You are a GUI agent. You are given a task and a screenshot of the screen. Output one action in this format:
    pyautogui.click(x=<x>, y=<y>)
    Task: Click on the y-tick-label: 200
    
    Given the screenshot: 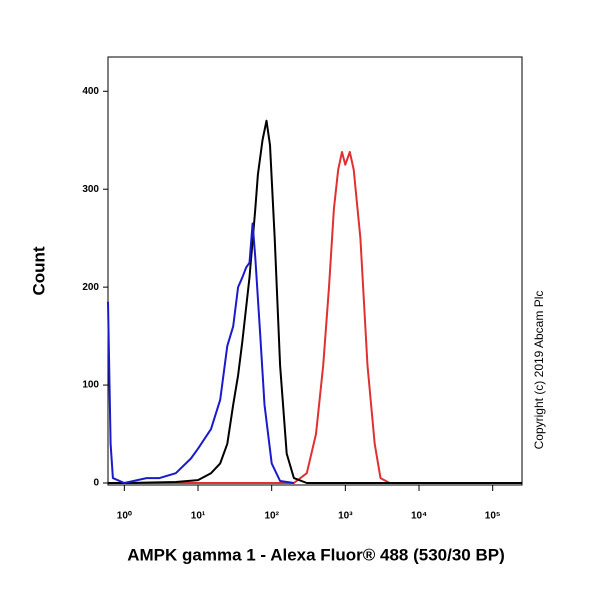 What is the action you would take?
    pyautogui.click(x=90, y=287)
    